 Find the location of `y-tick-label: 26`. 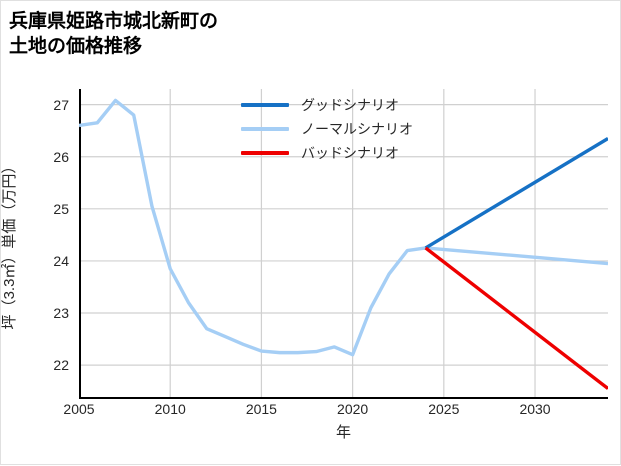

y-tick-label: 26 is located at coordinates (61, 156).